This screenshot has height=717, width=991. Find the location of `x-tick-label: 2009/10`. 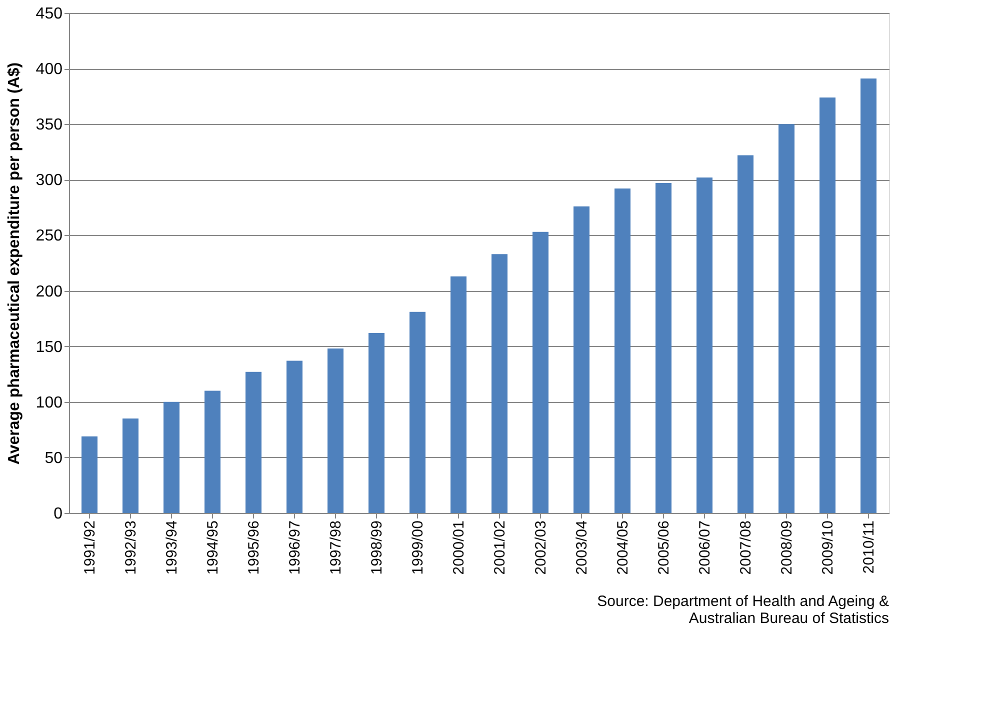

x-tick-label: 2009/10 is located at coordinates (828, 547).